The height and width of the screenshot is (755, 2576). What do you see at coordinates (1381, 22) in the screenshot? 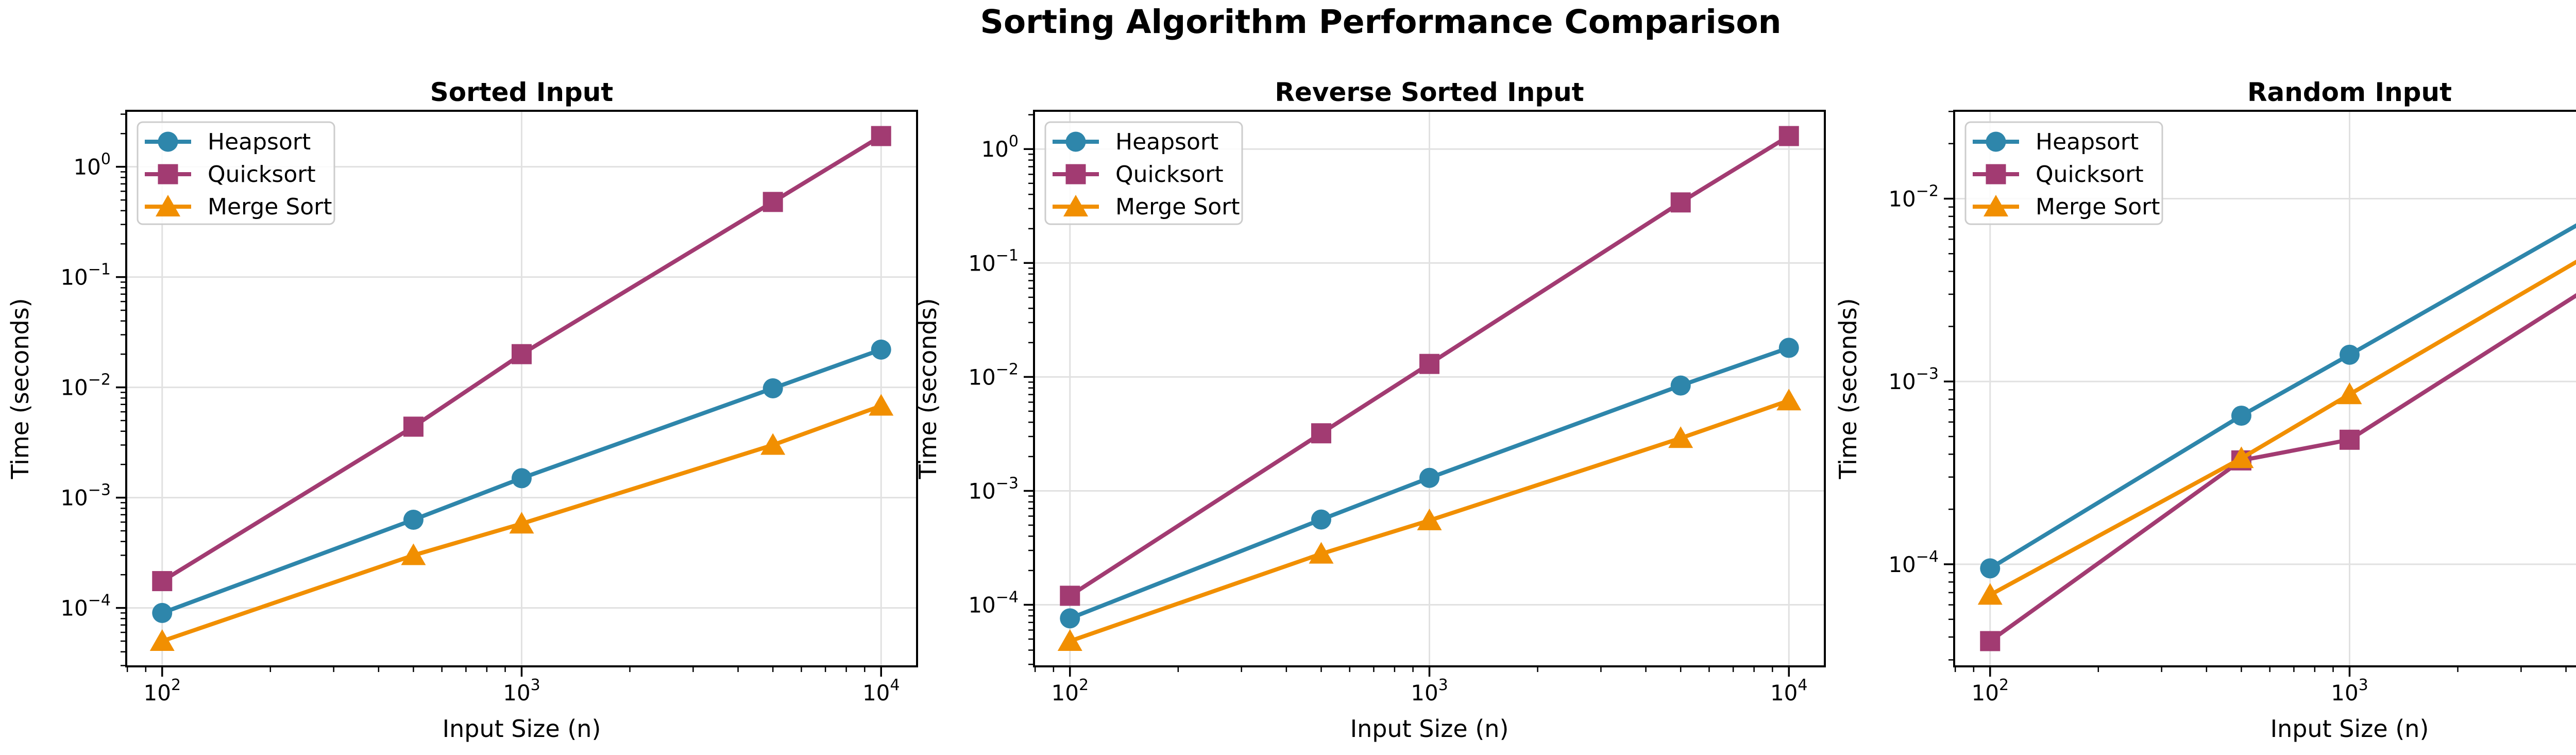
I see `figure-suptitle: Sorting Algorithm Performance Comparison` at bounding box center [1381, 22].